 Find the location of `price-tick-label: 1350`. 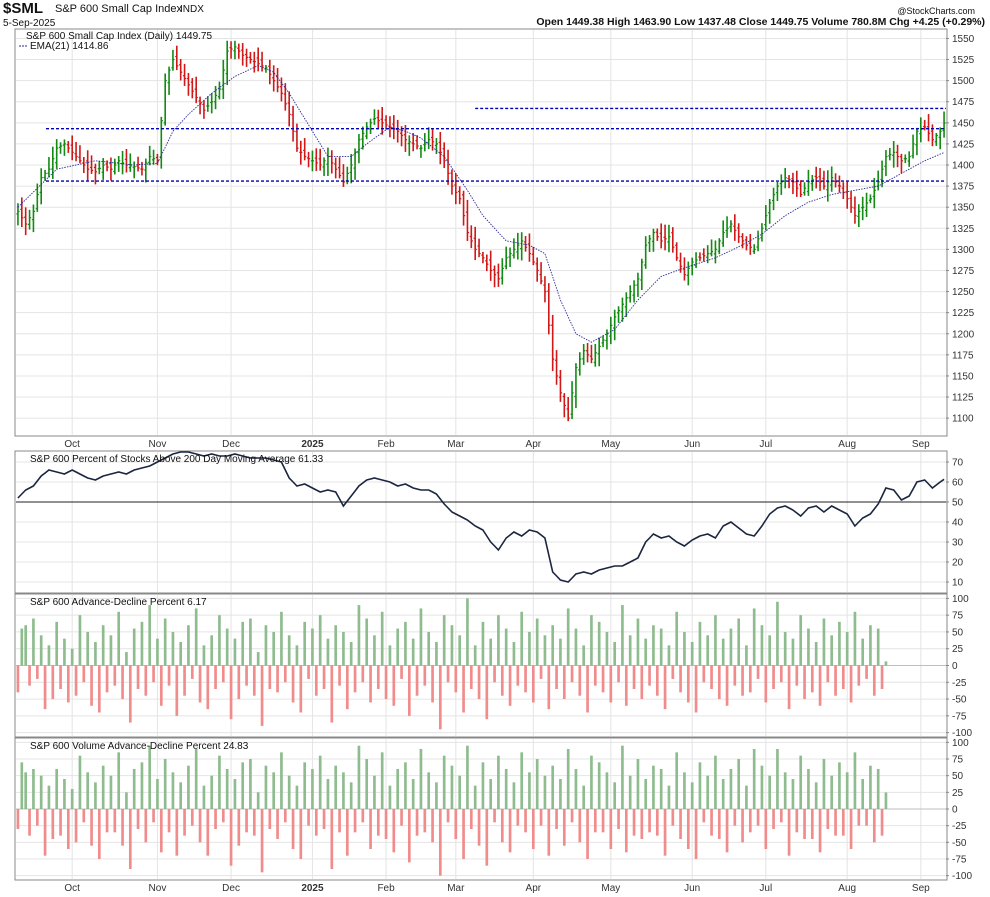

price-tick-label: 1350 is located at coordinates (963, 208).